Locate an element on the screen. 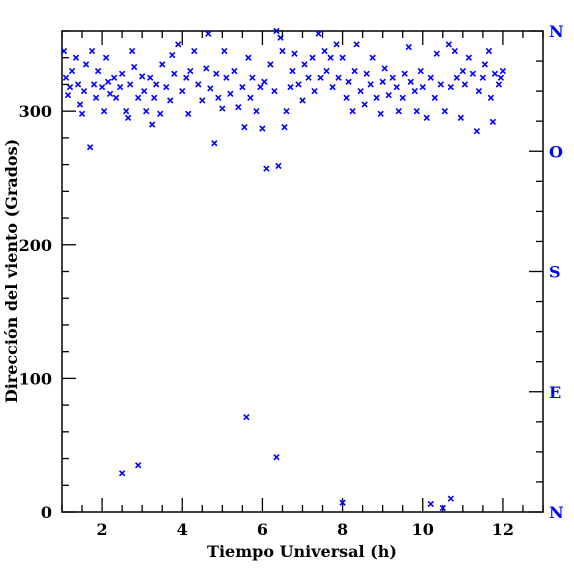 Image resolution: width=574 pixels, height=574 pixels. x-tick-label: 2 is located at coordinates (102, 529).